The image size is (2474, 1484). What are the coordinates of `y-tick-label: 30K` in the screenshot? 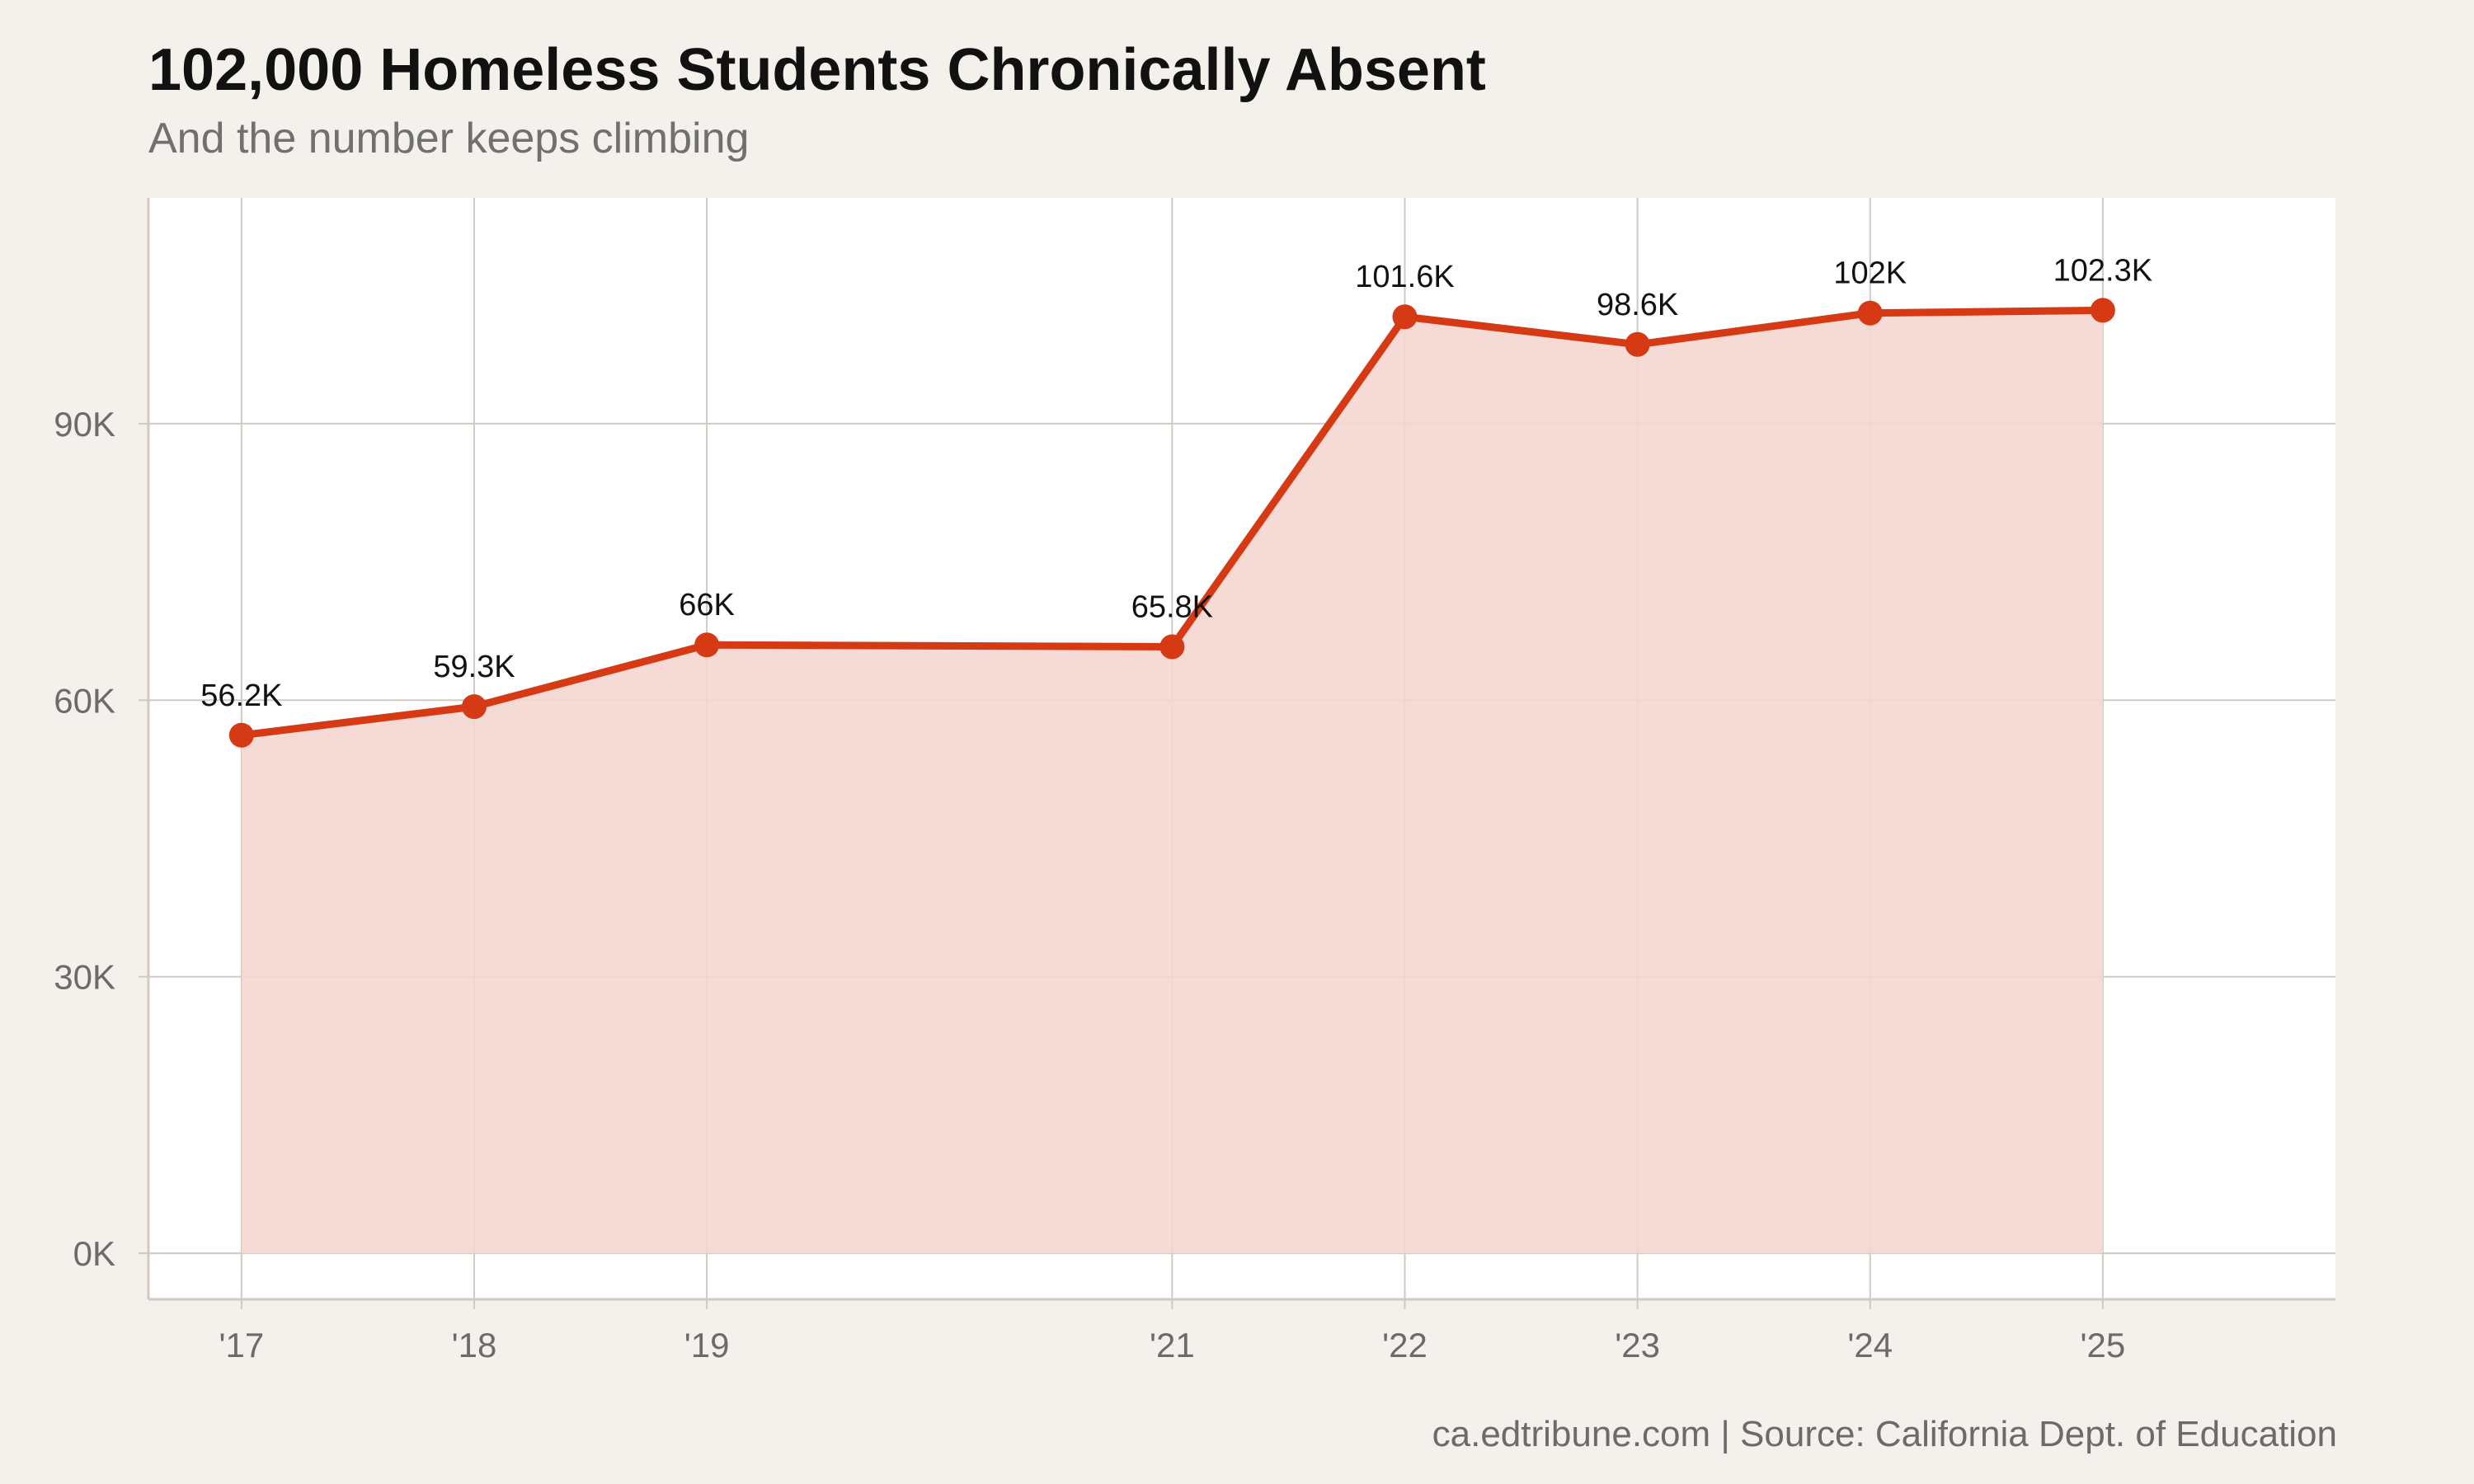 It's located at (84, 978).